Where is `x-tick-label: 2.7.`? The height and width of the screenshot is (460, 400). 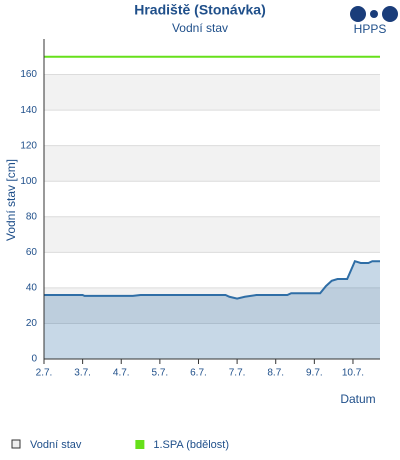 x-tick-label: 2.7. is located at coordinates (44, 373).